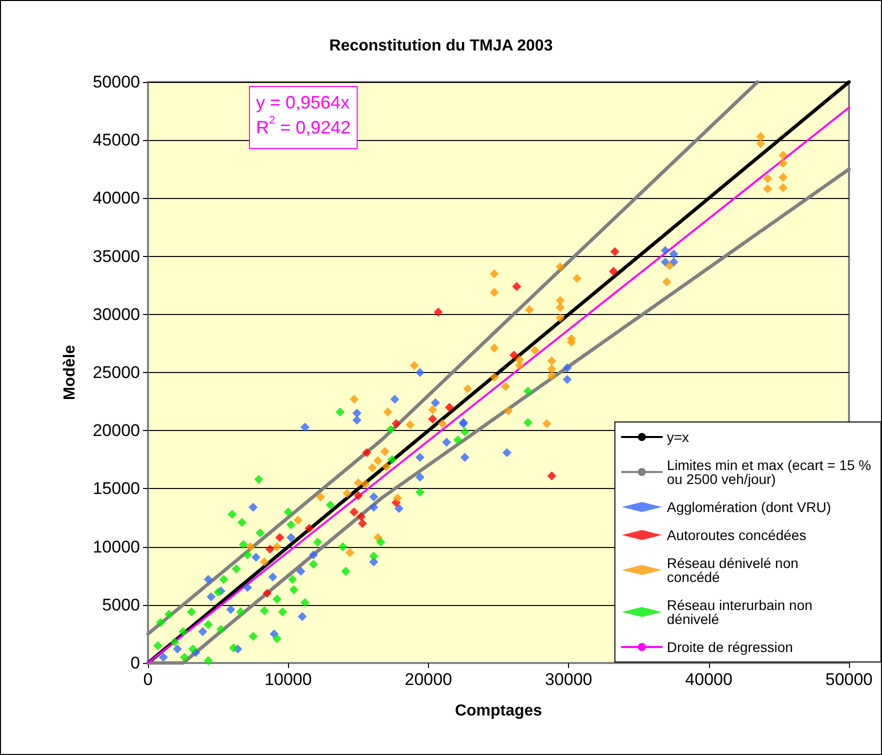 This screenshot has width=882, height=755. Describe the element at coordinates (148, 679) in the screenshot. I see `x-tick-label: 0` at that location.